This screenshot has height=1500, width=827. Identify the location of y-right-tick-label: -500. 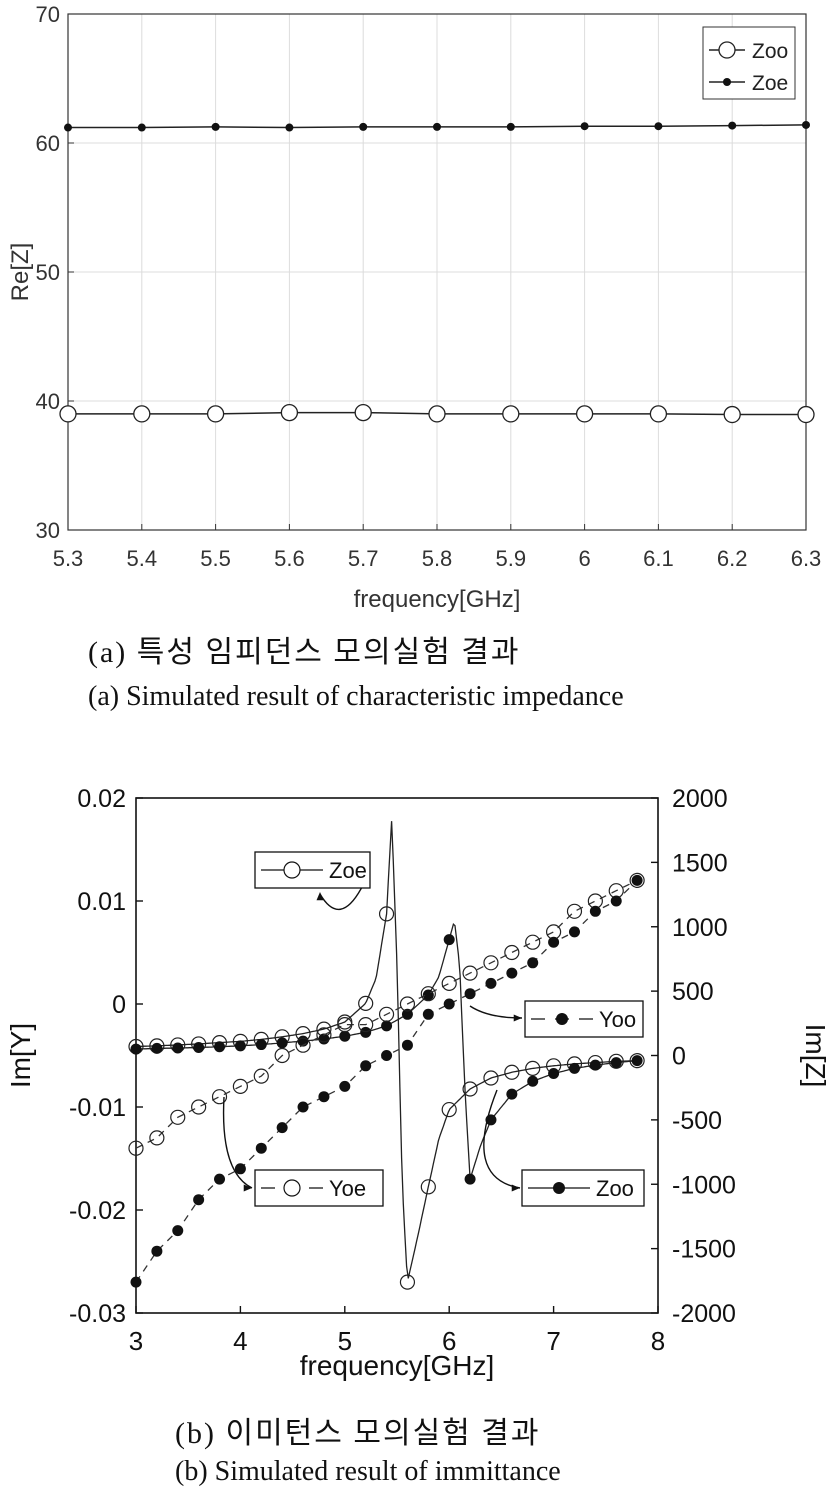
(697, 1121).